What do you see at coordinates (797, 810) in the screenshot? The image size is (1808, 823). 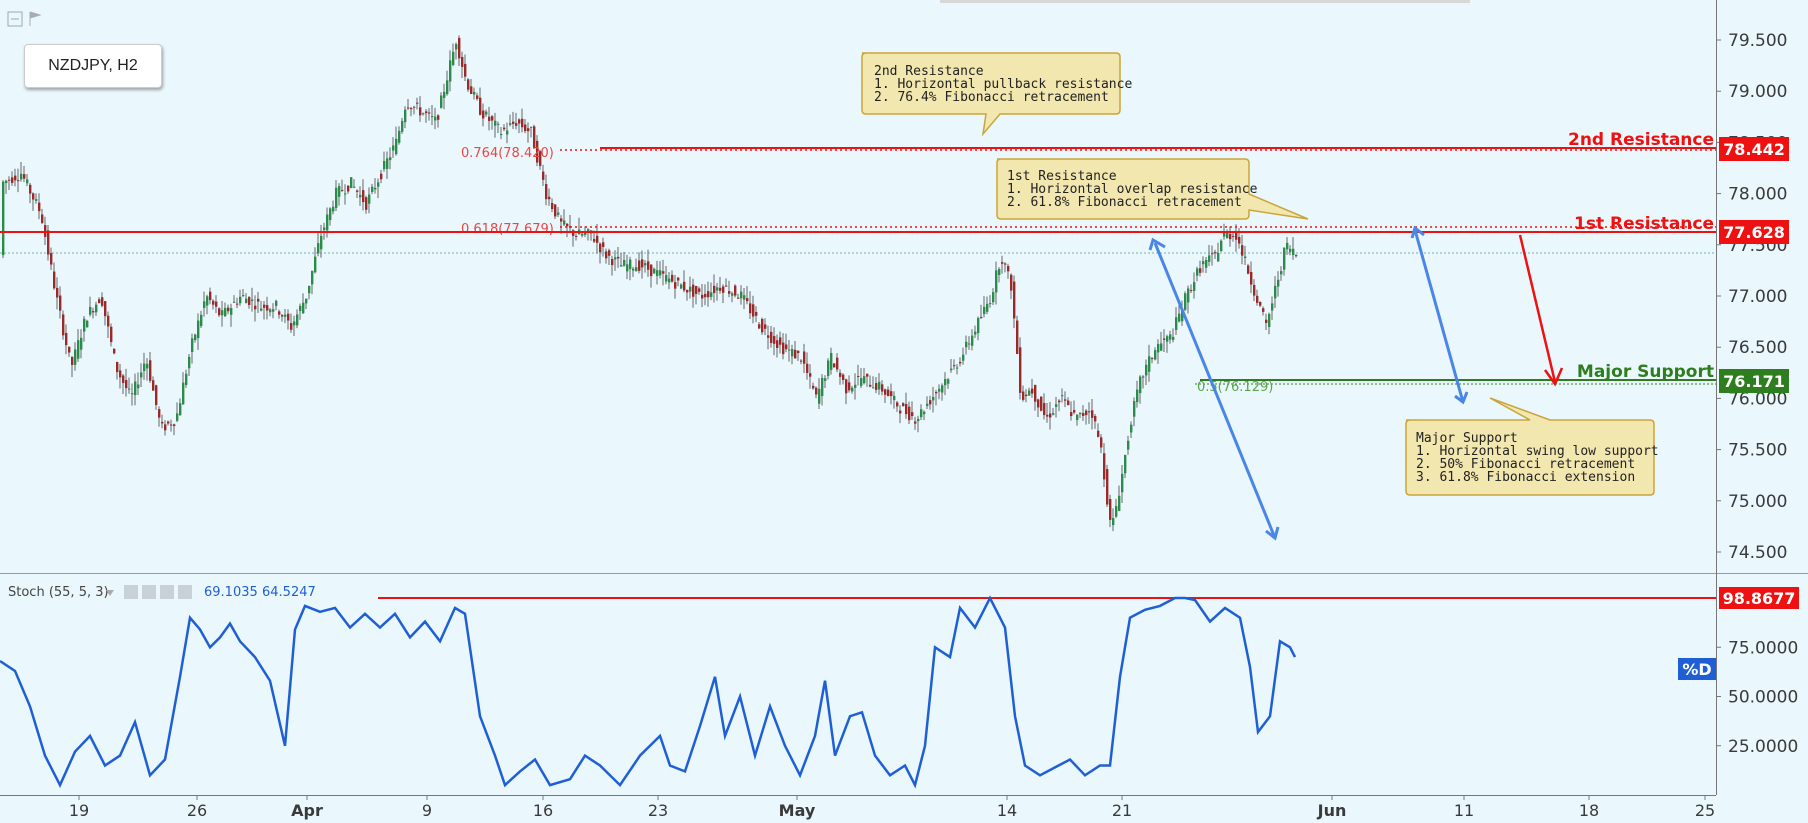 I see `time-tick-label: May` at bounding box center [797, 810].